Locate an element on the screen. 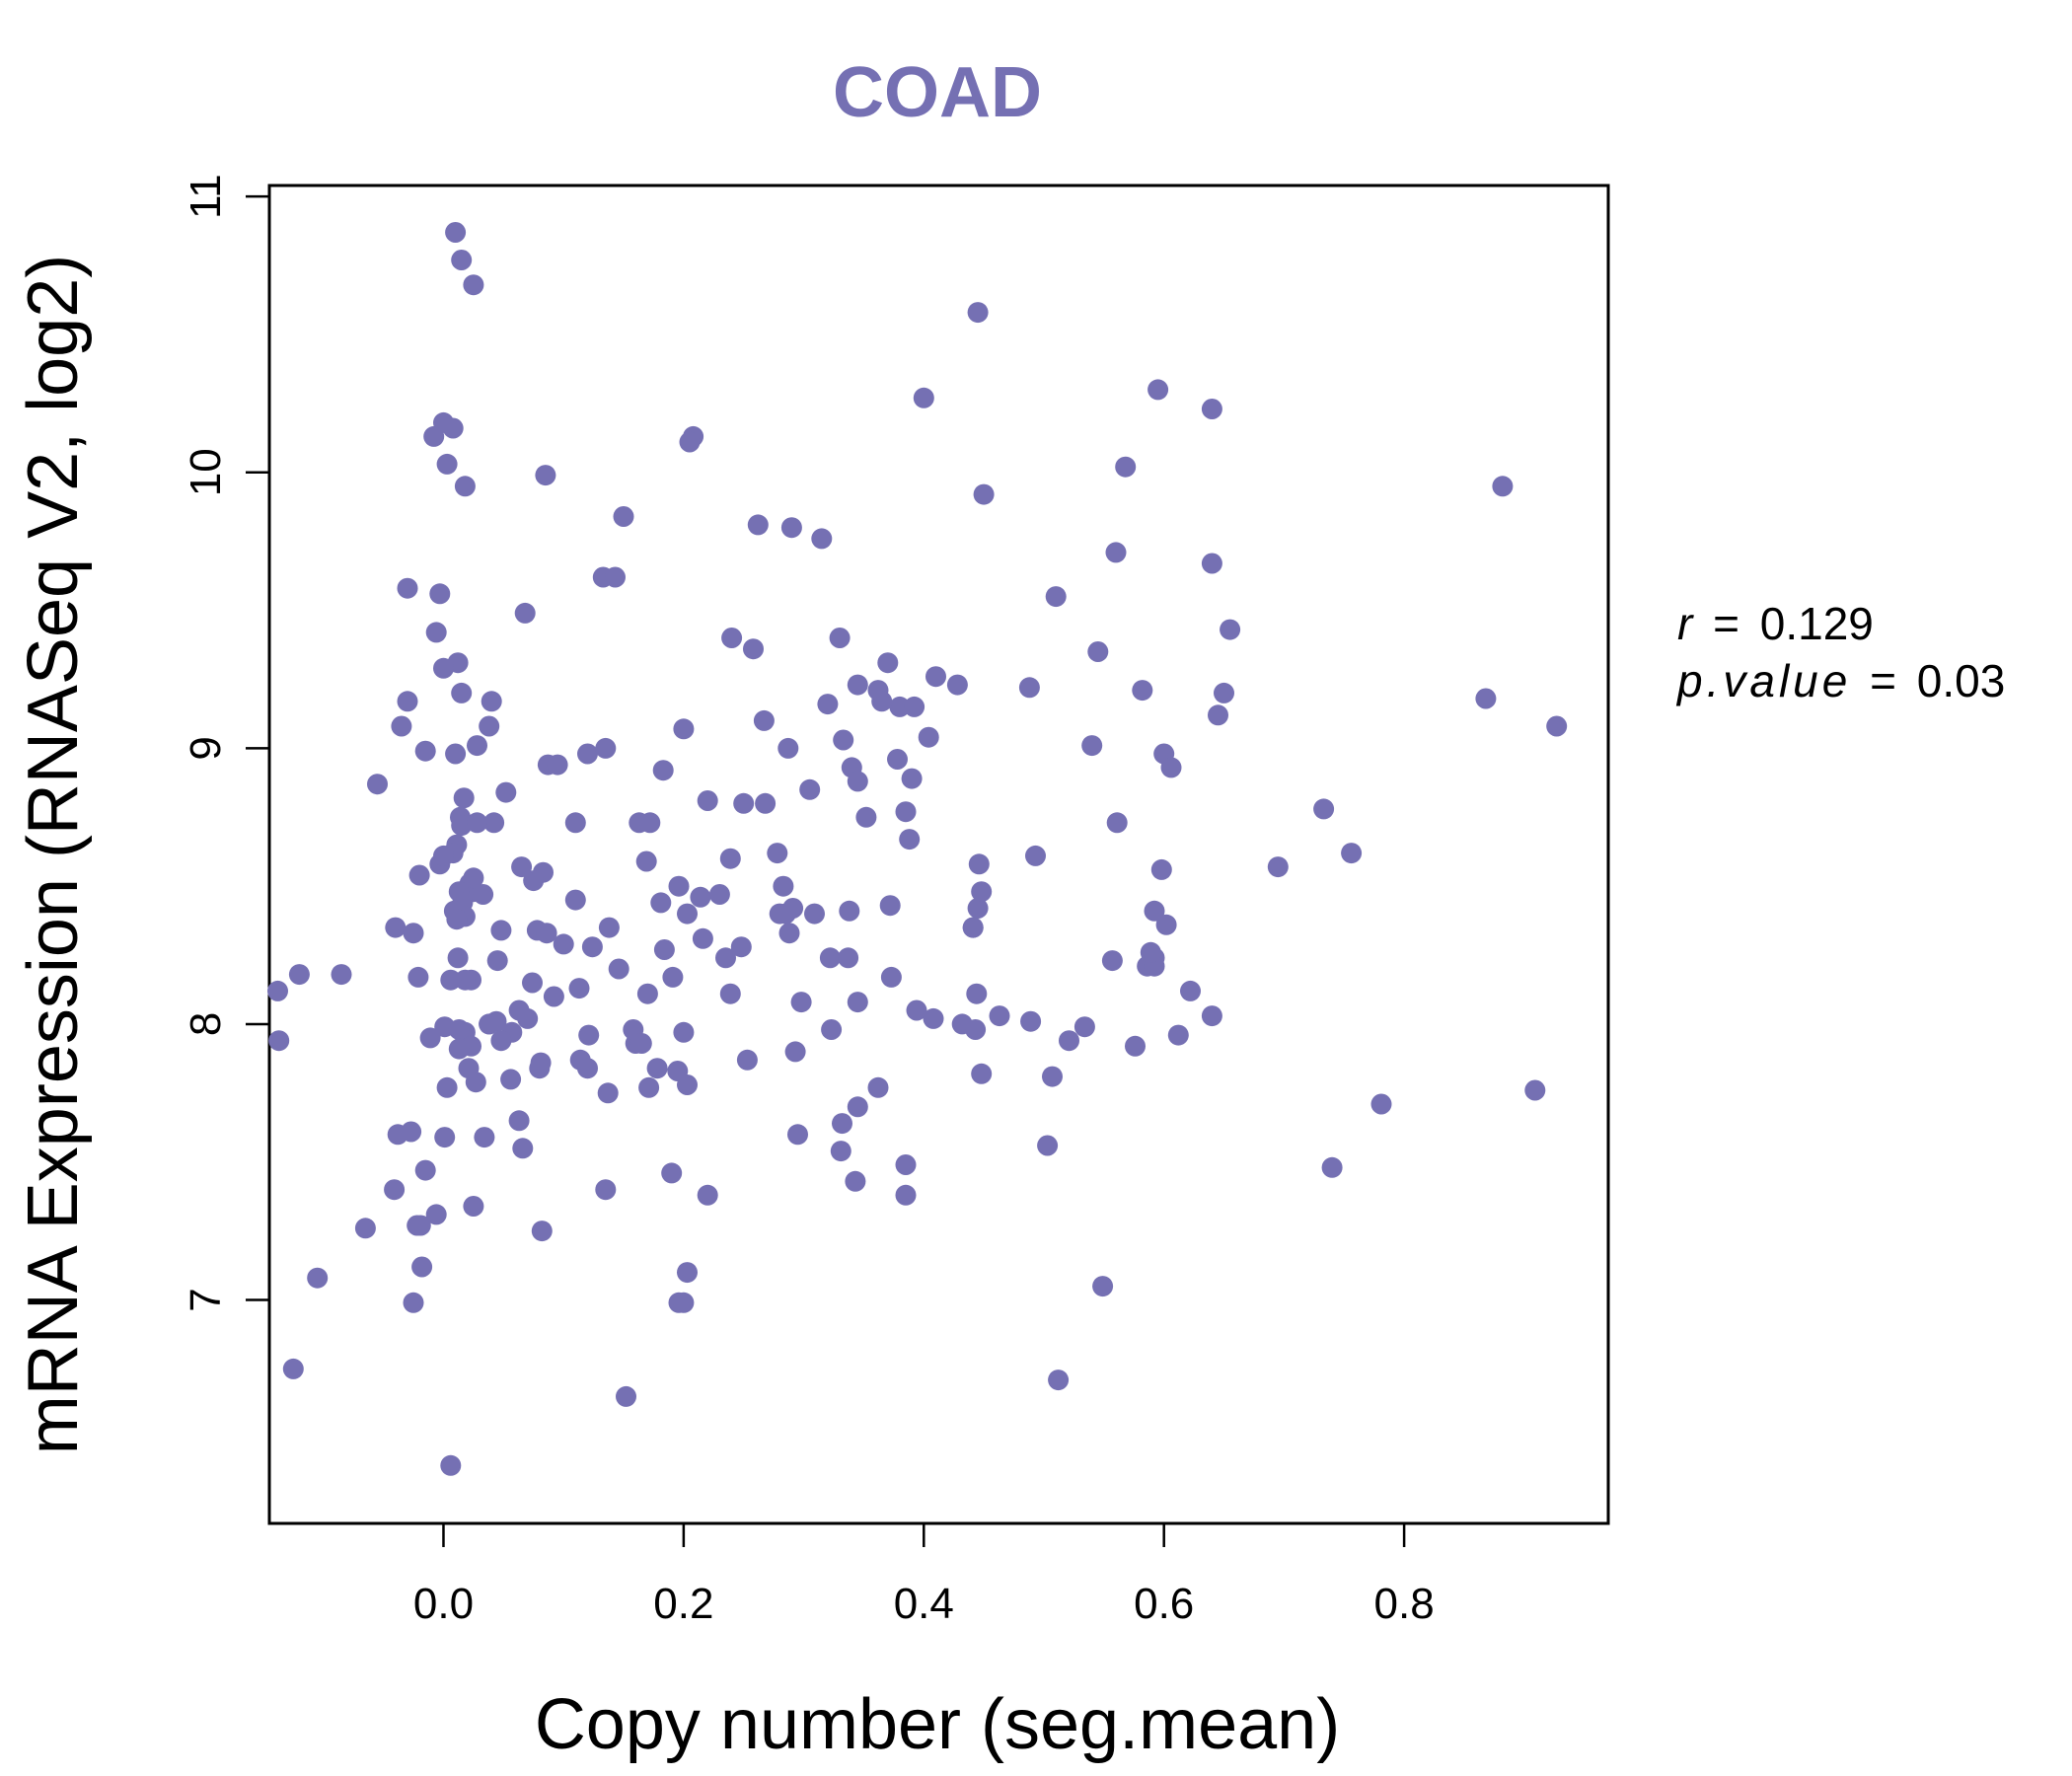 This screenshot has height=1776, width=2072. p-eq: = is located at coordinates (1883, 681).